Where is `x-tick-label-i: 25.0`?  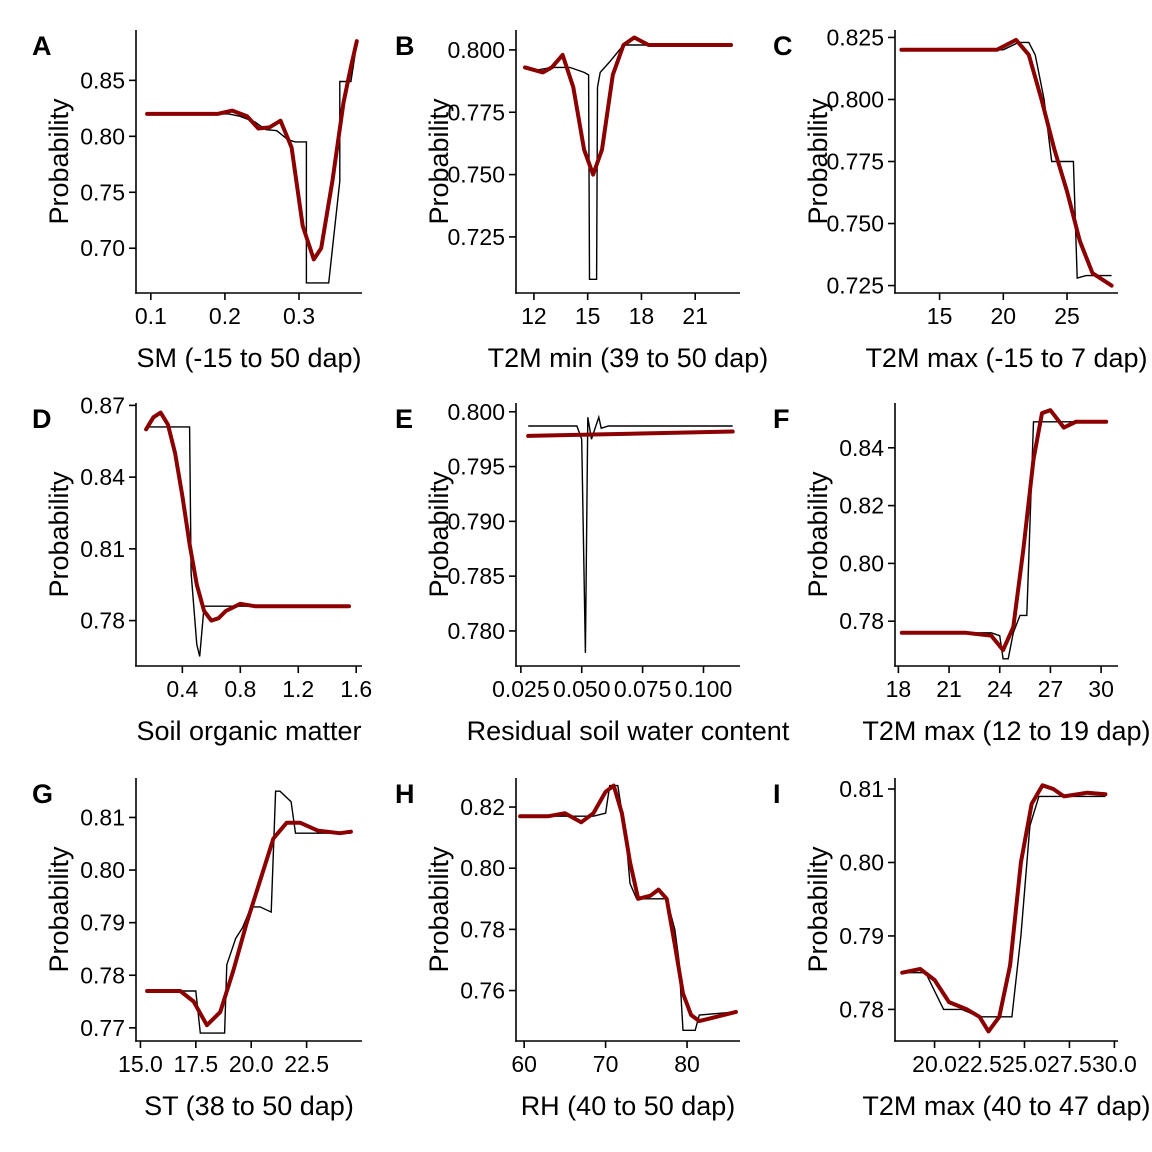 x-tick-label-i: 25.0 is located at coordinates (1024, 1064).